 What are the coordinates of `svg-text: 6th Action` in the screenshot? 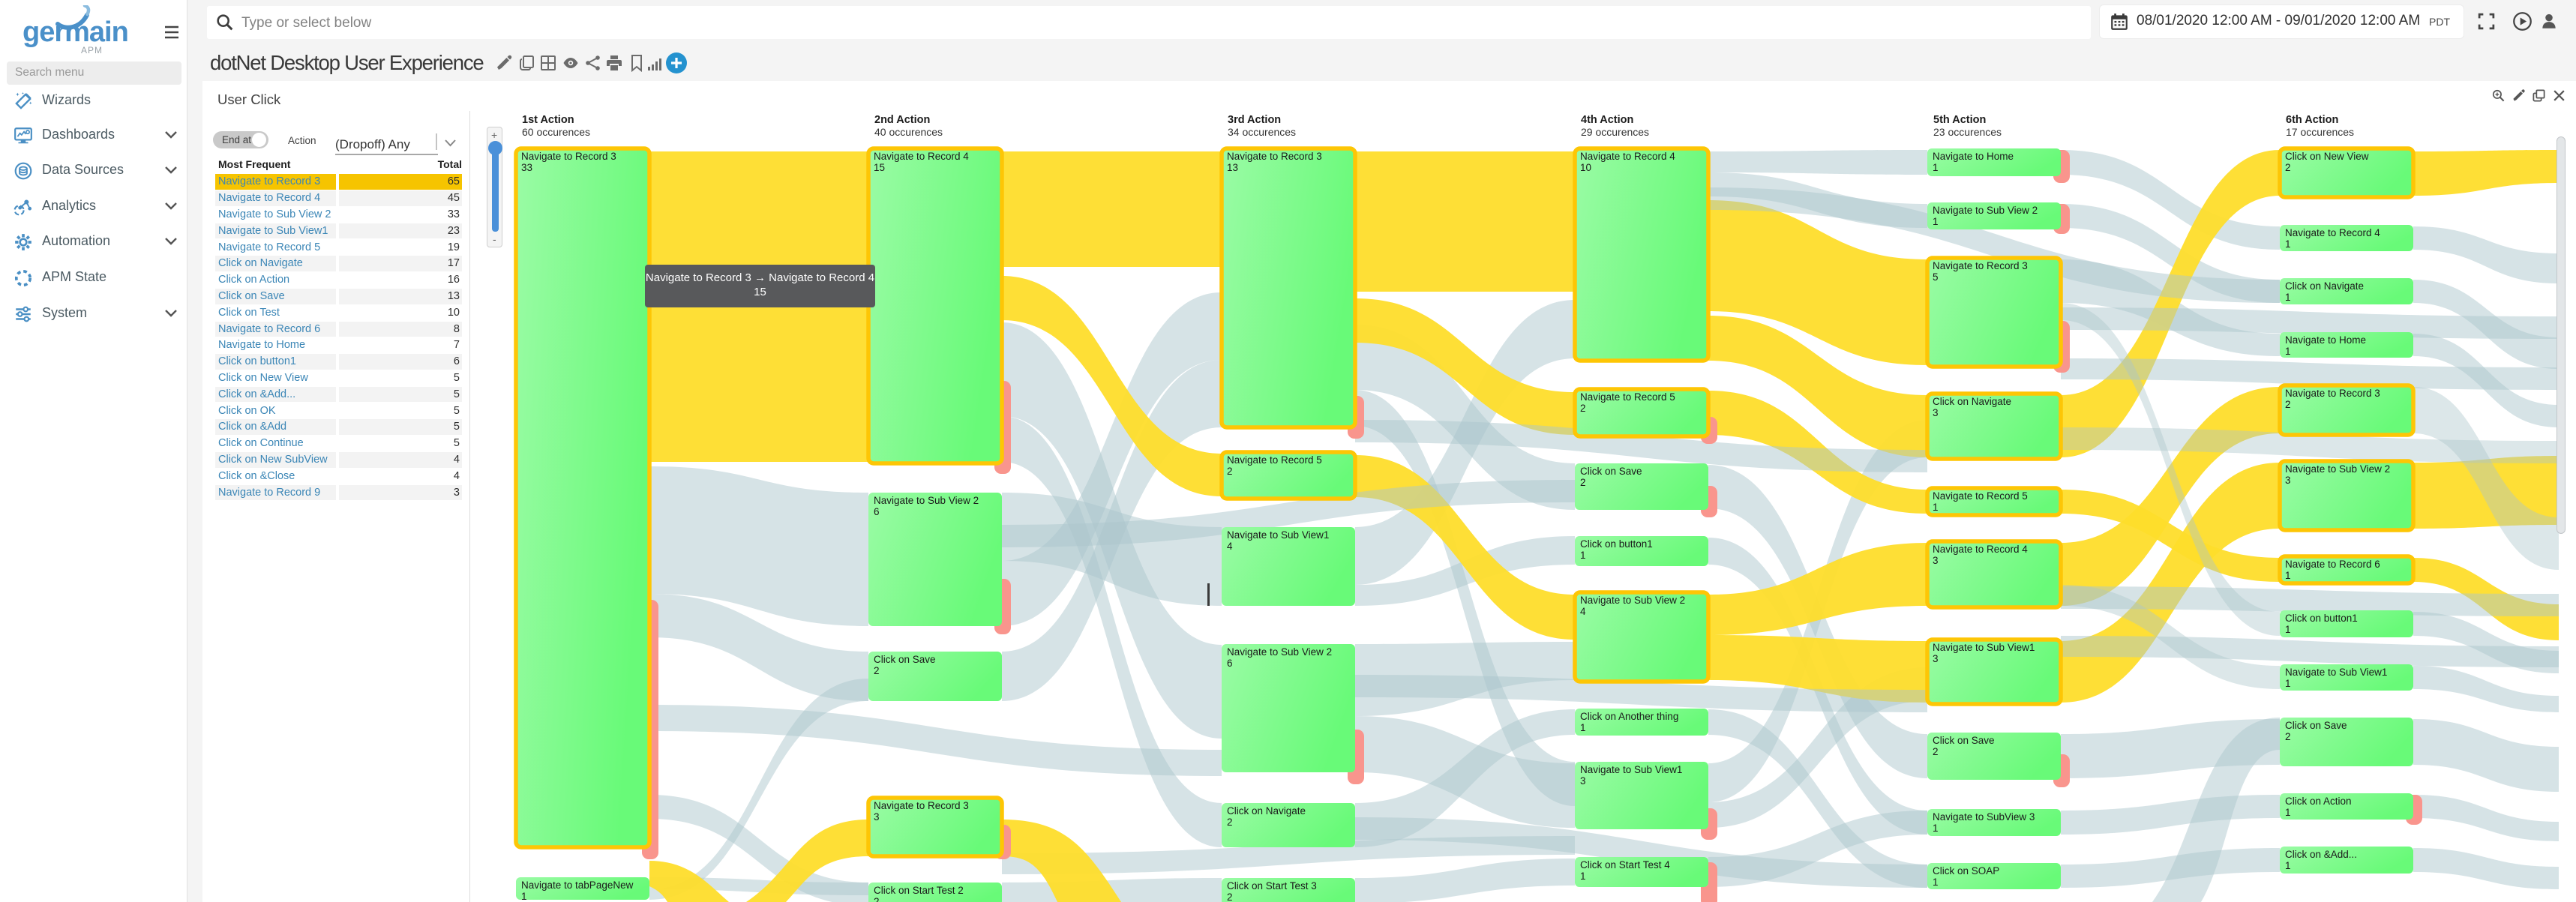 It's located at (2312, 120).